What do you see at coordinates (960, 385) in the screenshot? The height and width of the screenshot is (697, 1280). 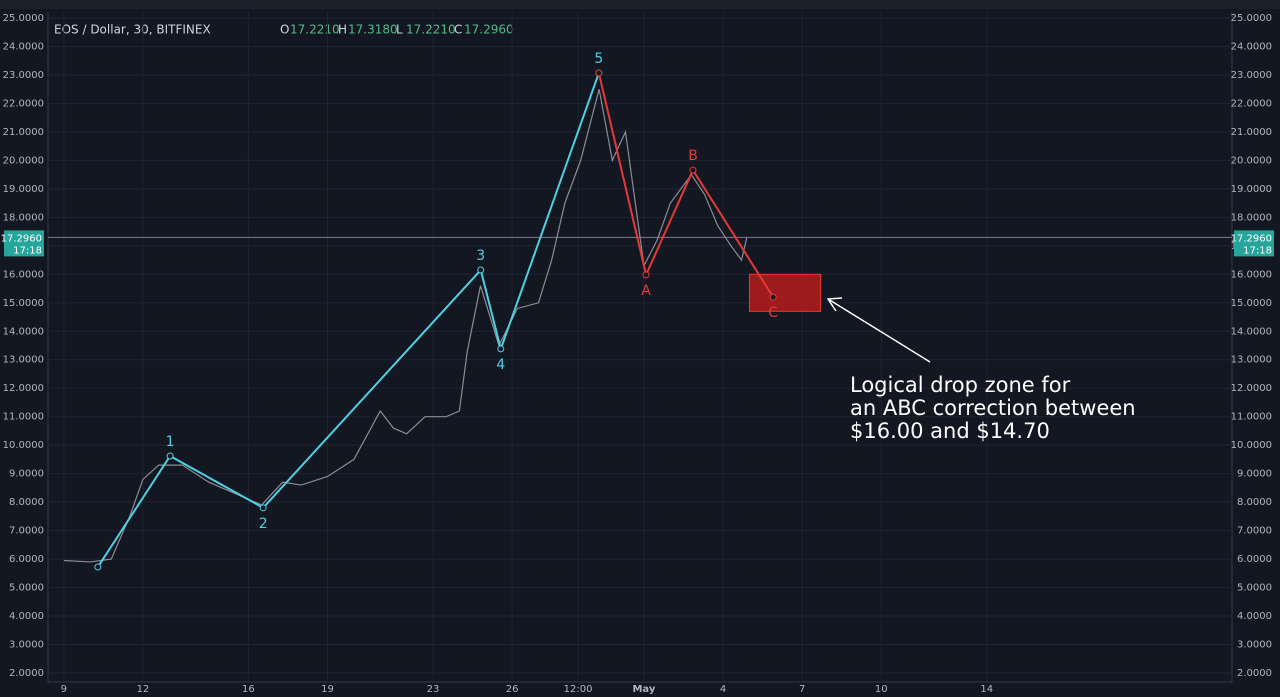 I see `annotation: Logical drop zone for` at bounding box center [960, 385].